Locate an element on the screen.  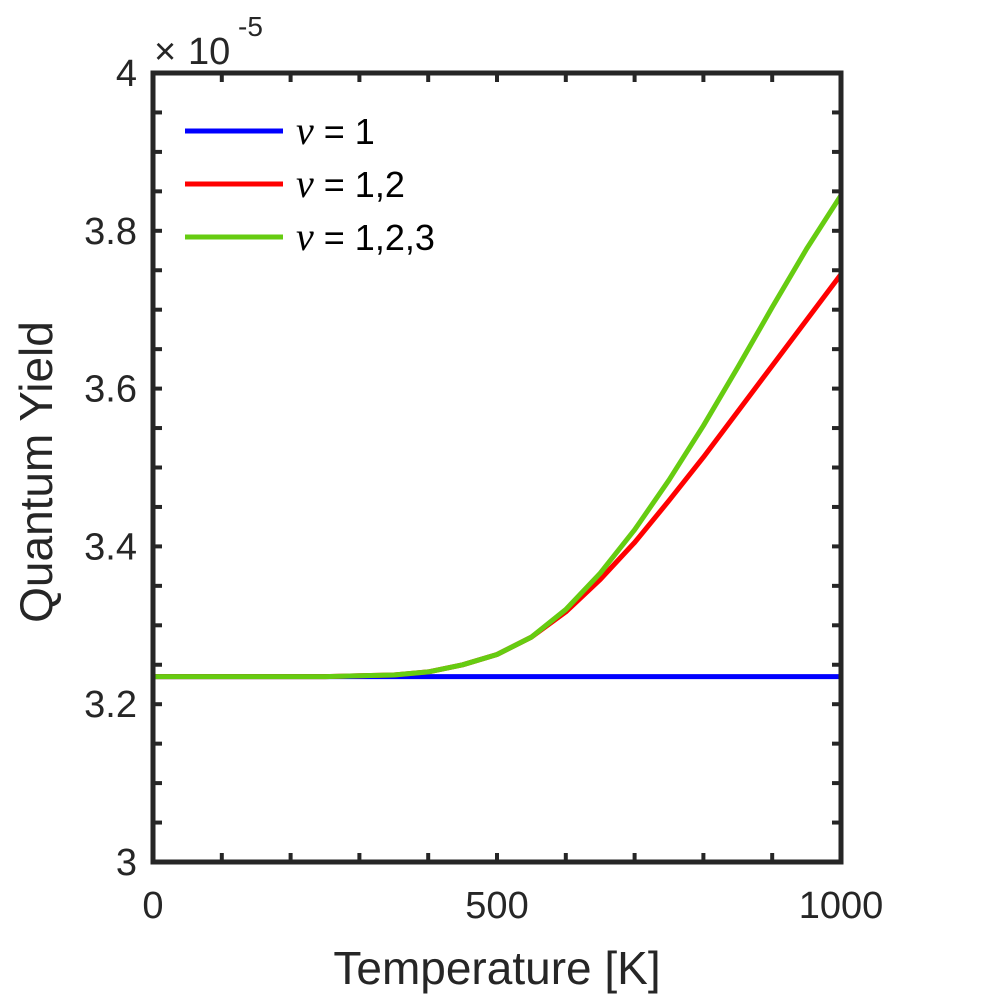
legend-label-text: = 1,2 is located at coordinates (359, 184).